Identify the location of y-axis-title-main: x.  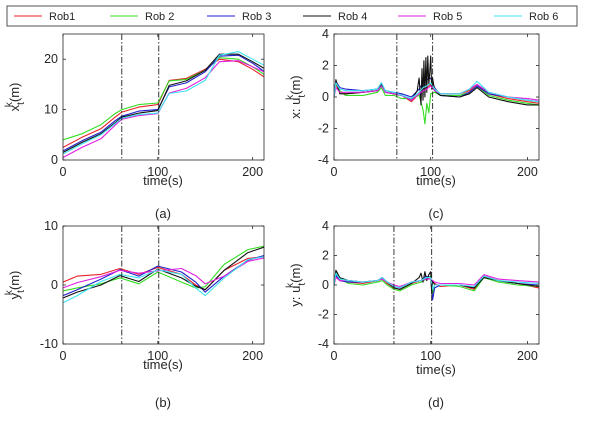
(14, 107).